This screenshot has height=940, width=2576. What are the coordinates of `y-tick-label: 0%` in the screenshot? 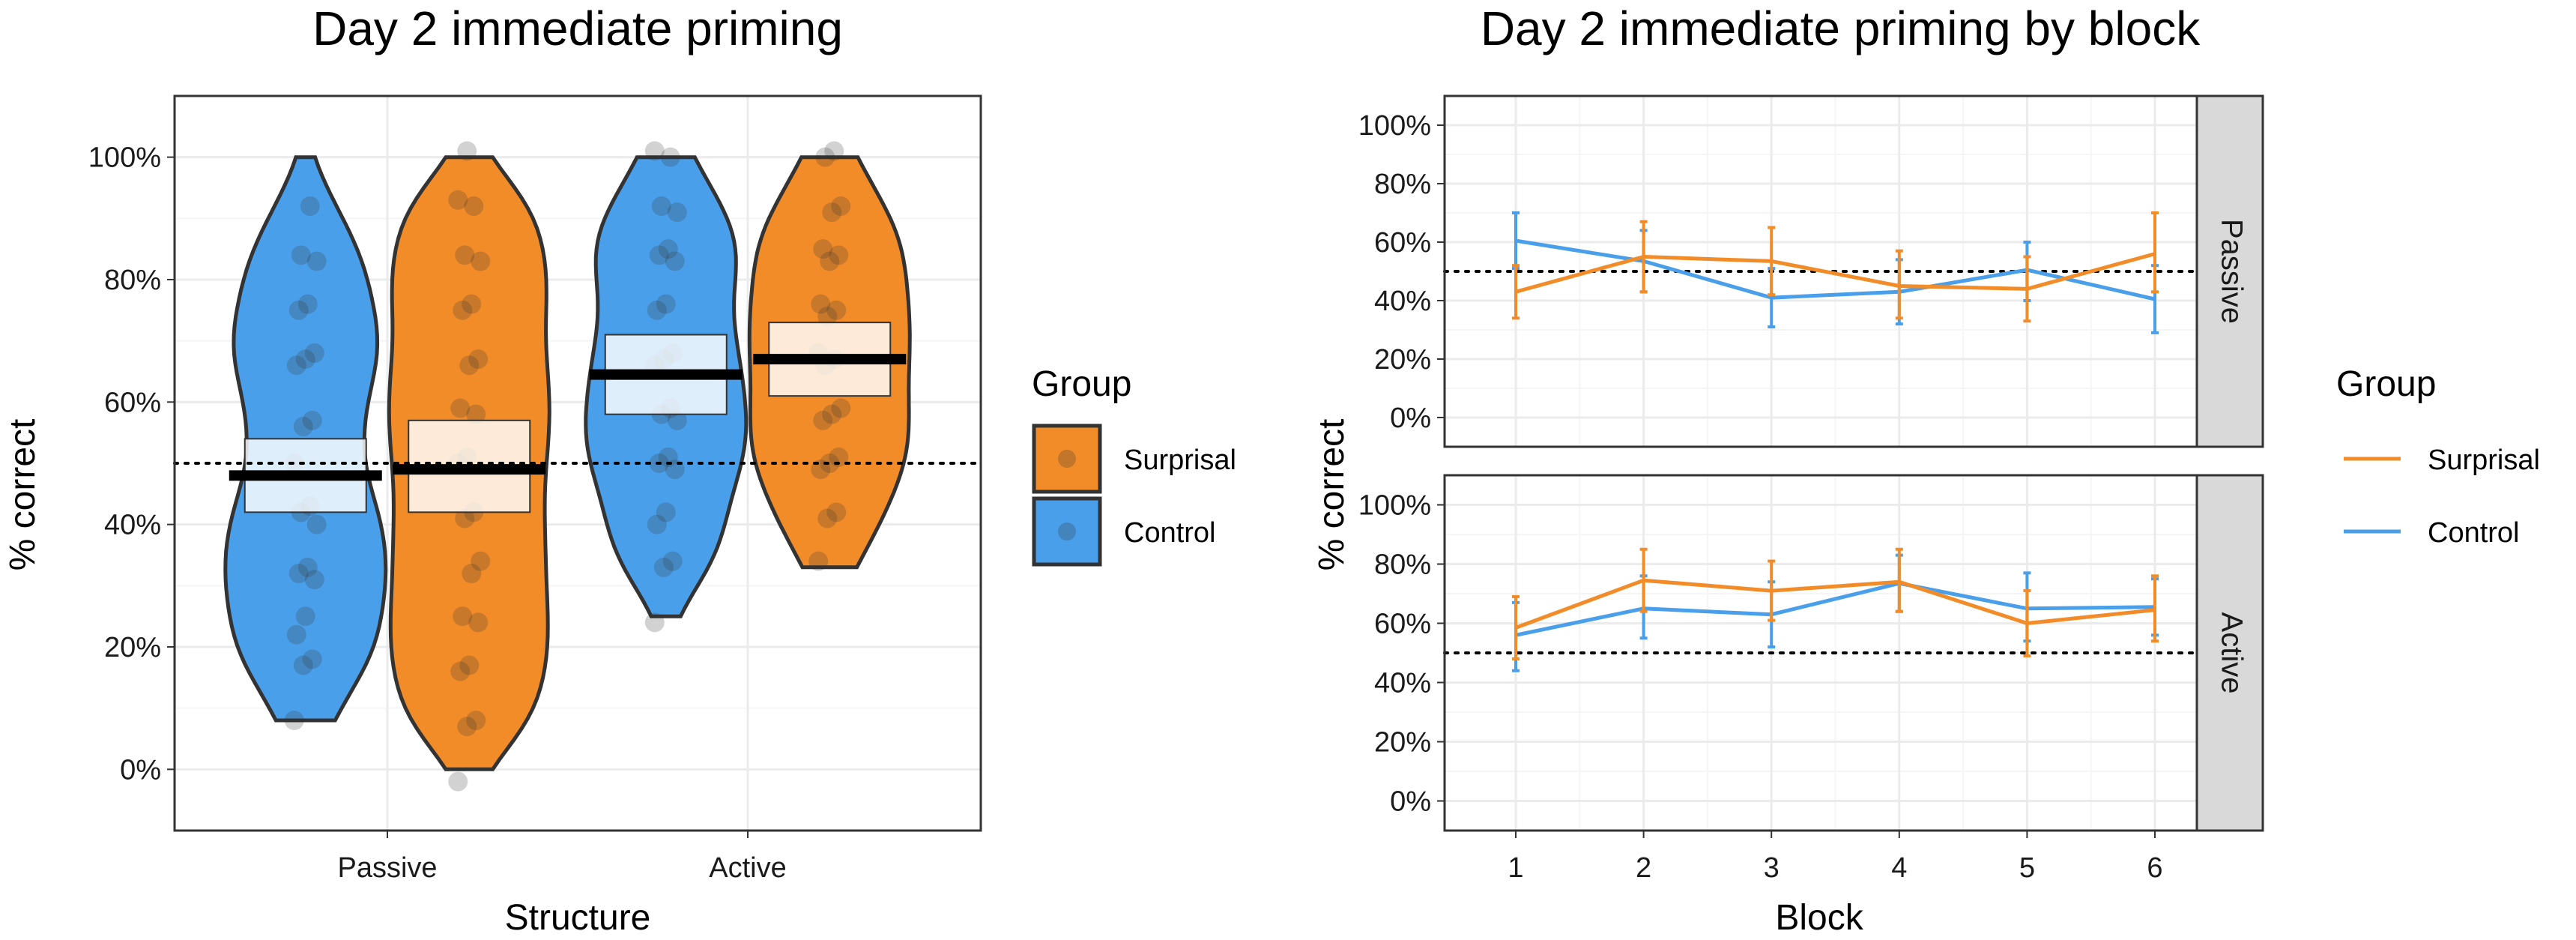 It's located at (140, 770).